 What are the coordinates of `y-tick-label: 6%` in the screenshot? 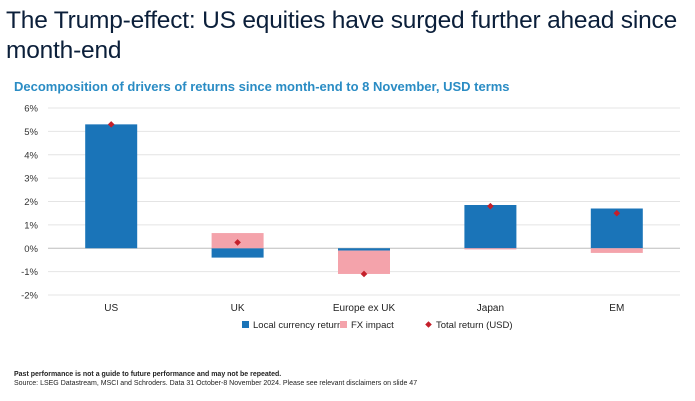 It's located at (31, 109).